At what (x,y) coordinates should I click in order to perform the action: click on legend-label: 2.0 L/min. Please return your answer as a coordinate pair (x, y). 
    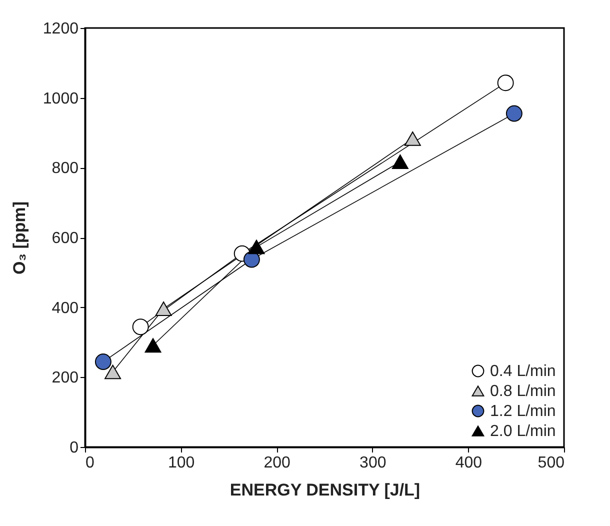
    Looking at the image, I should click on (523, 431).